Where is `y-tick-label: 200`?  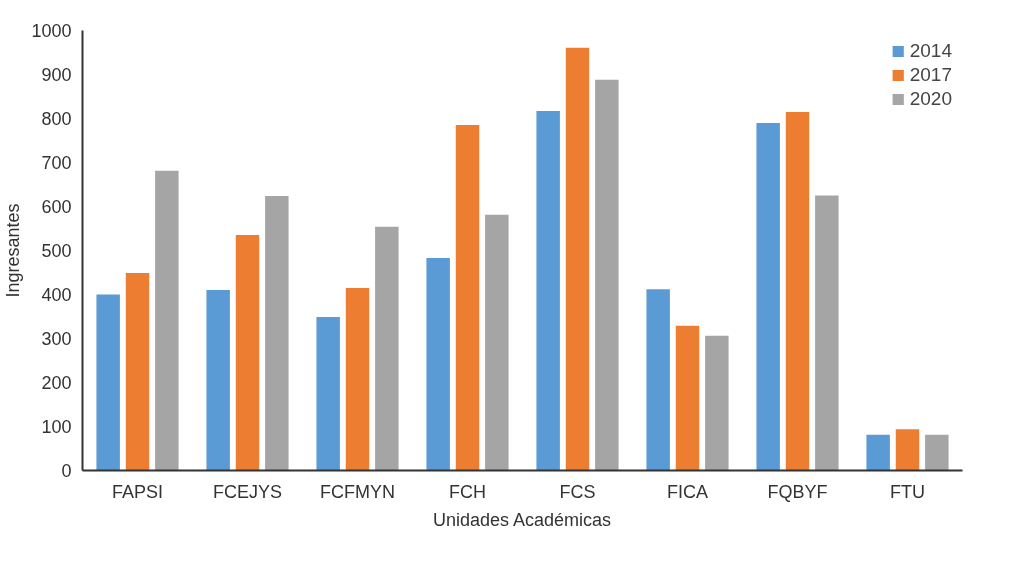 y-tick-label: 200 is located at coordinates (56, 383).